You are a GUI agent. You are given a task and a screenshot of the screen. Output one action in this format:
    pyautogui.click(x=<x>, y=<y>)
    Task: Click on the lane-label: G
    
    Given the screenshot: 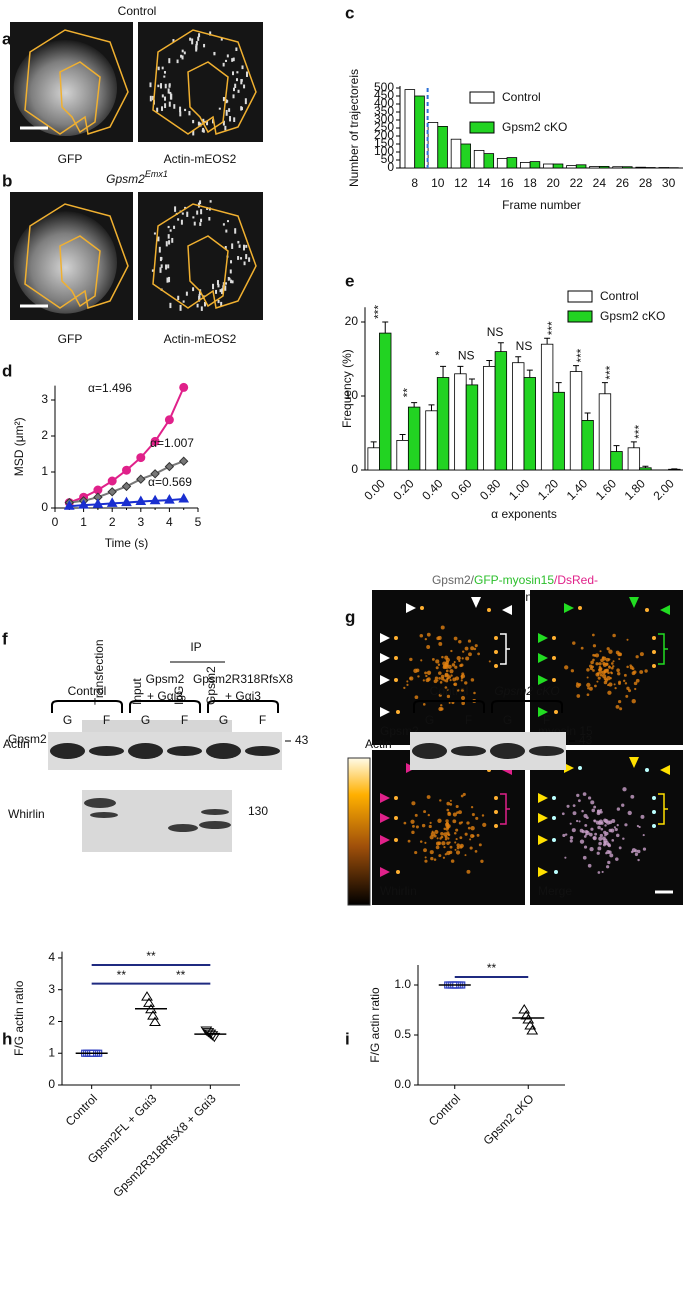 What is the action you would take?
    pyautogui.click(x=429, y=720)
    